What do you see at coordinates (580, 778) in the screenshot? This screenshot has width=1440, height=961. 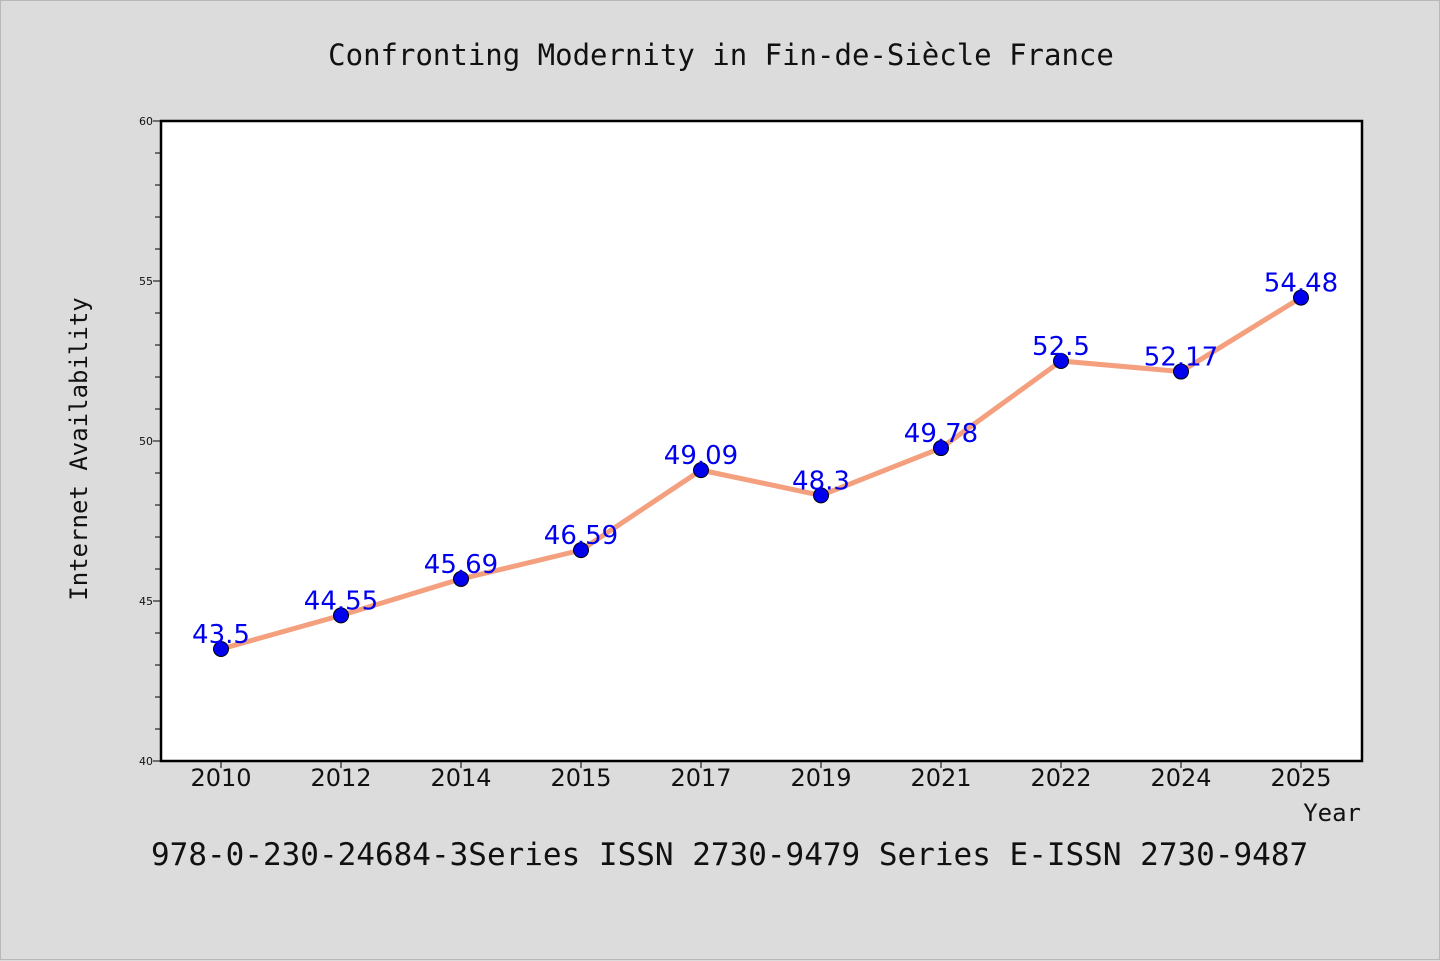 I see `x-tick-label: 2015` at bounding box center [580, 778].